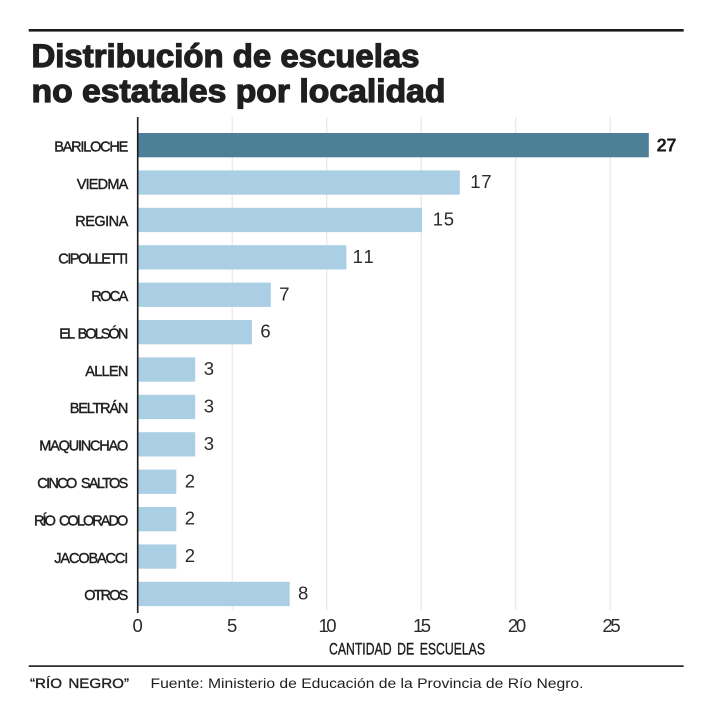  Describe the element at coordinates (101, 222) in the screenshot. I see `svg-text: REGINA` at that location.